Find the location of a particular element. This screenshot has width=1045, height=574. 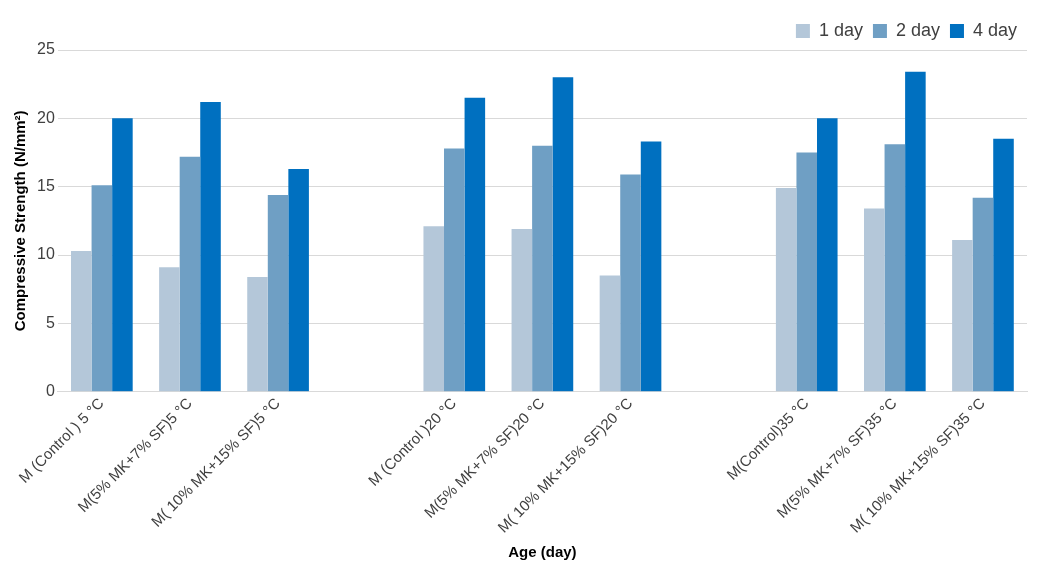

y-tick-label: 5 is located at coordinates (50, 322).